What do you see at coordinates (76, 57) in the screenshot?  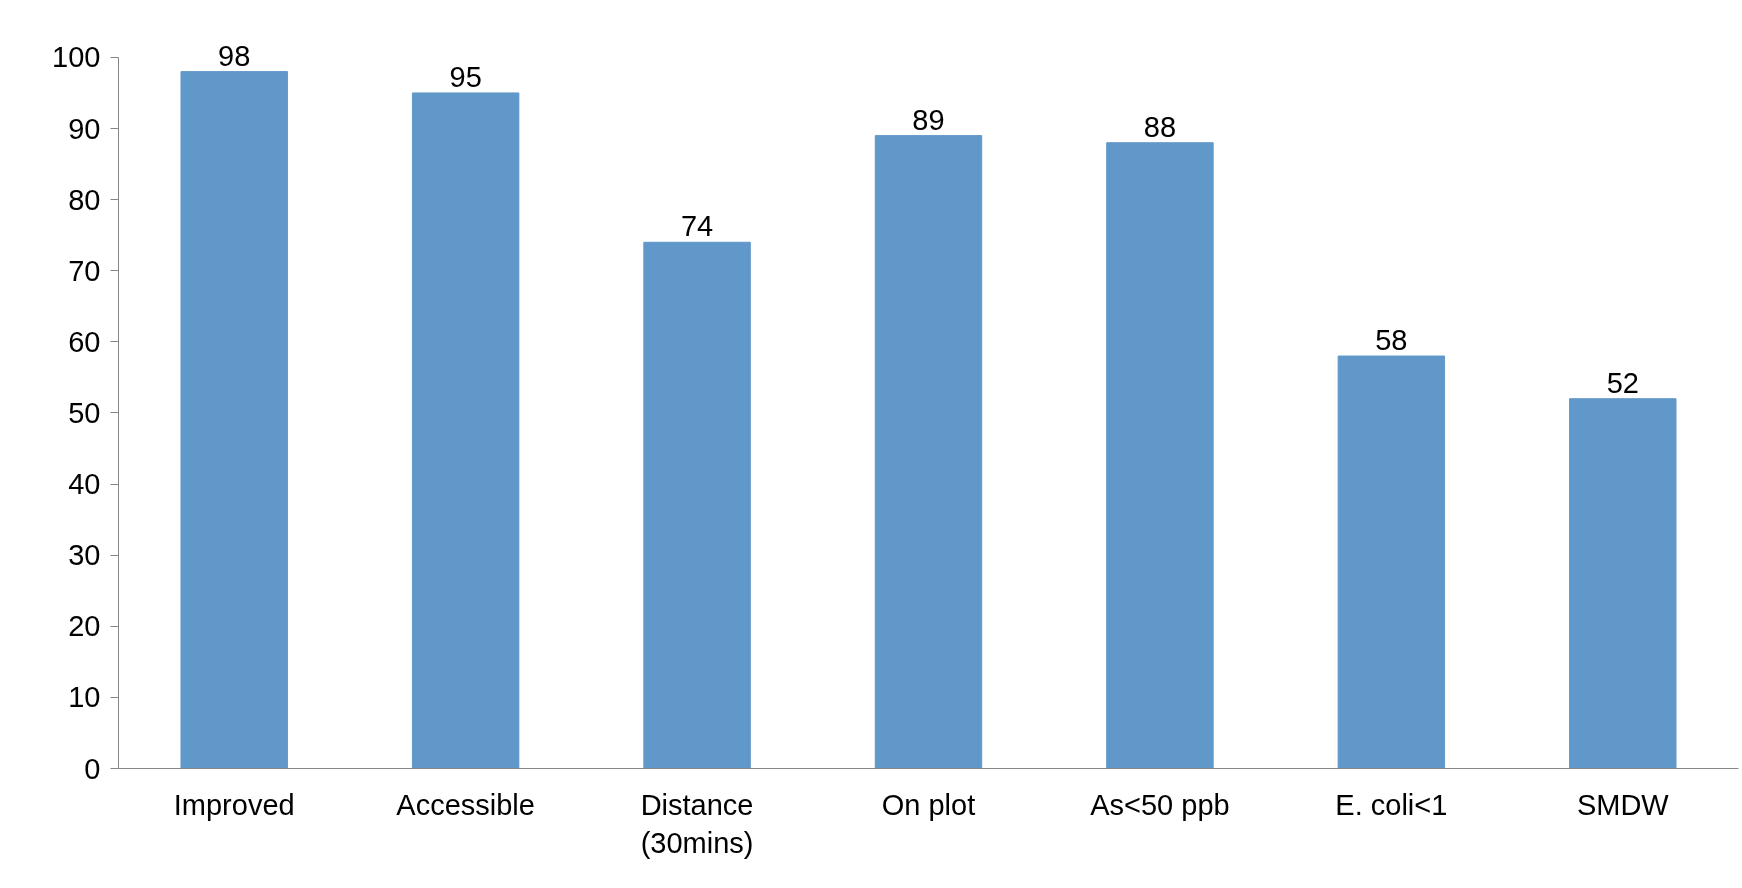 I see `y-tick-label: 100` at bounding box center [76, 57].